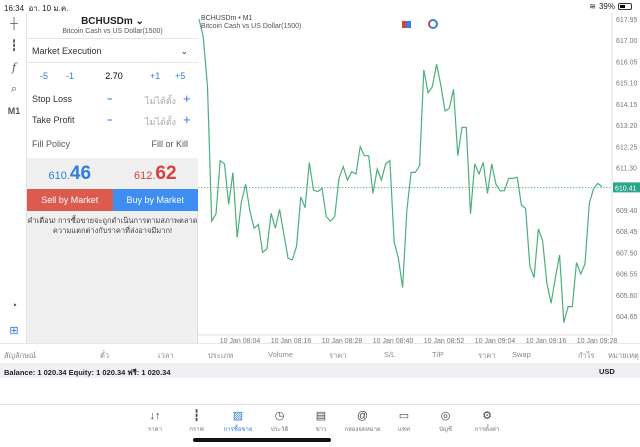 Image resolution: width=640 pixels, height=447 pixels. Describe the element at coordinates (107, 21) in the screenshot. I see `symbol-name: BCHUSDm` at that location.